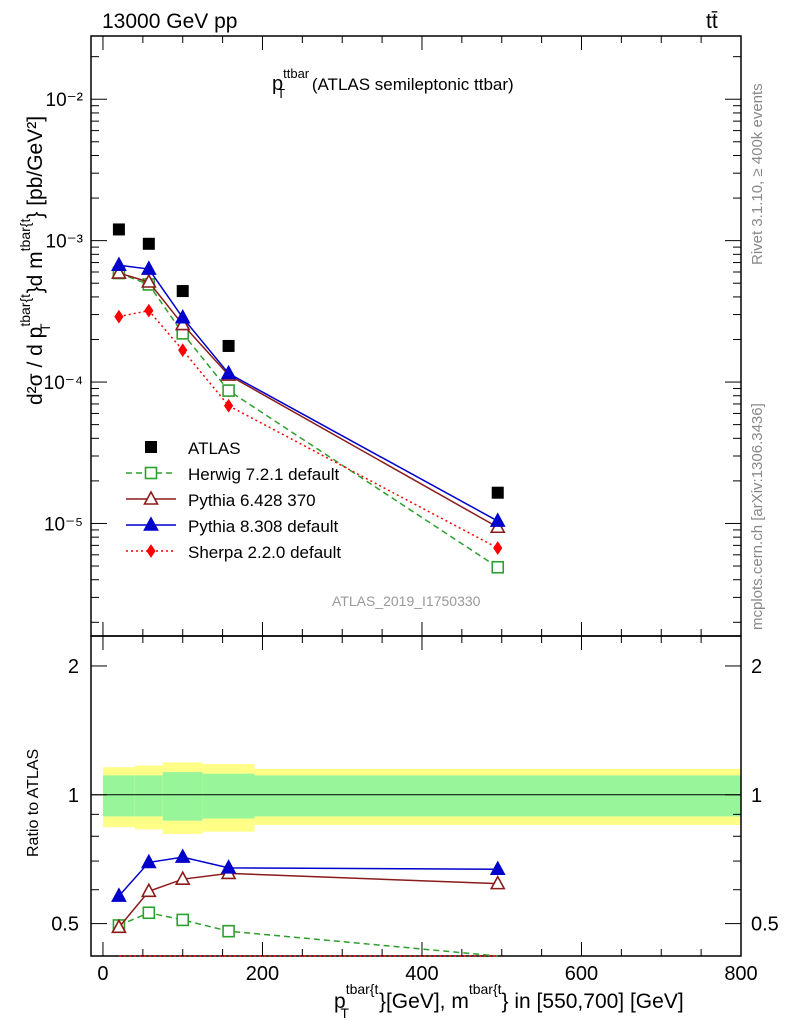 Image resolution: width=786 pixels, height=1024 pixels. Describe the element at coordinates (263, 474) in the screenshot. I see `legend-label-0: Herwig 7.2.1 default` at that location.